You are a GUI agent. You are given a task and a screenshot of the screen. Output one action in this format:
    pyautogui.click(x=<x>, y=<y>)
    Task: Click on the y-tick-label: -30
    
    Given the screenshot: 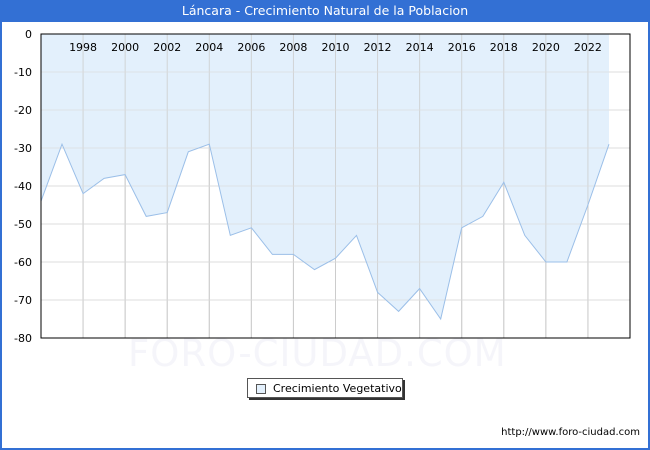 What is the action you would take?
    pyautogui.click(x=23, y=148)
    